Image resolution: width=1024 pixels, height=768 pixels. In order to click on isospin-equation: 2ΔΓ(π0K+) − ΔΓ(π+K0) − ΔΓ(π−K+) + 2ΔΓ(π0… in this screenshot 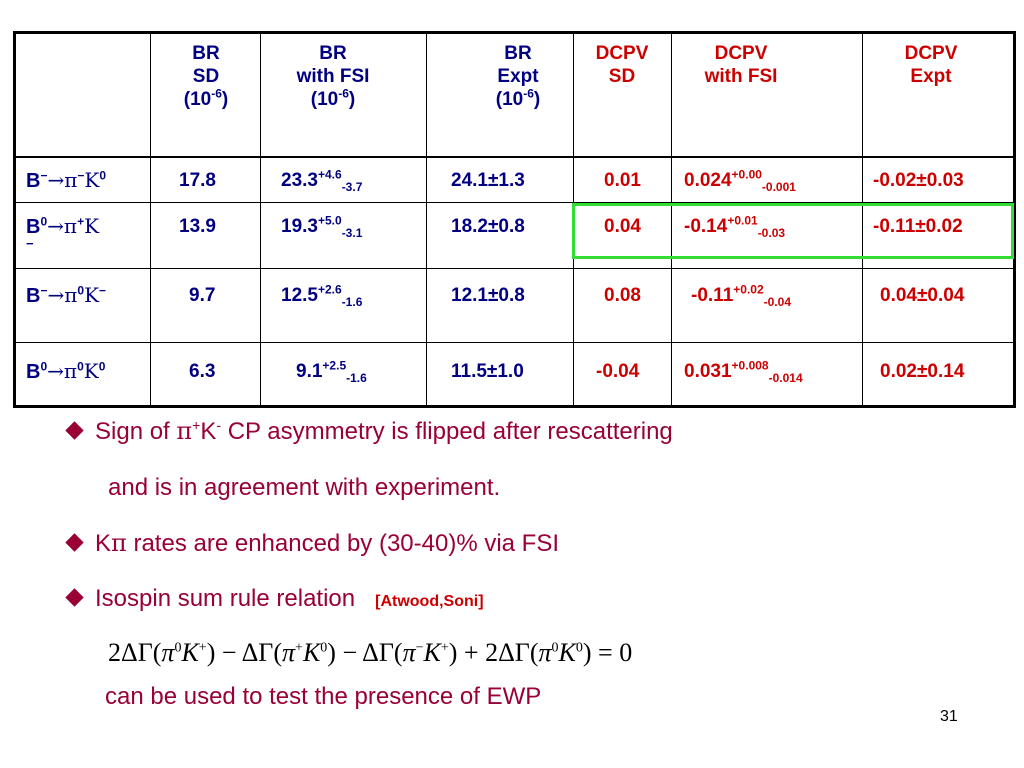, I will do `click(370, 652)`.